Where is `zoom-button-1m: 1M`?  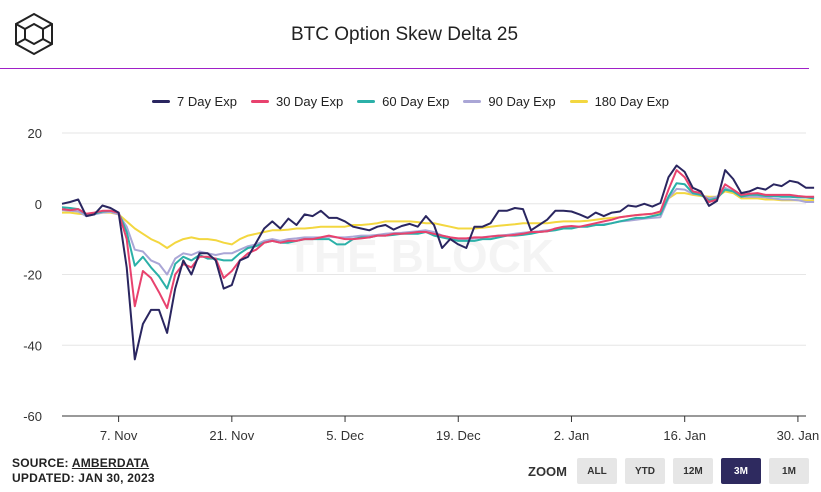
zoom-button-1m: 1M is located at coordinates (789, 471).